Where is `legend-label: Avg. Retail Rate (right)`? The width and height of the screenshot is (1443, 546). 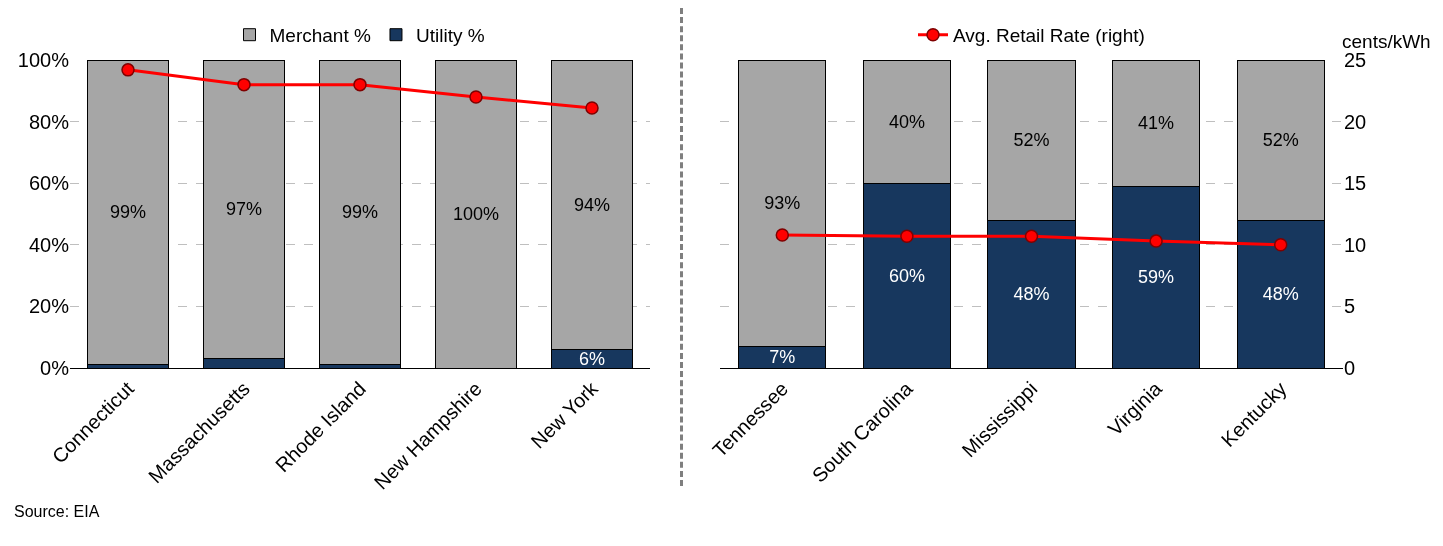
legend-label: Avg. Retail Rate (right) is located at coordinates (1049, 36).